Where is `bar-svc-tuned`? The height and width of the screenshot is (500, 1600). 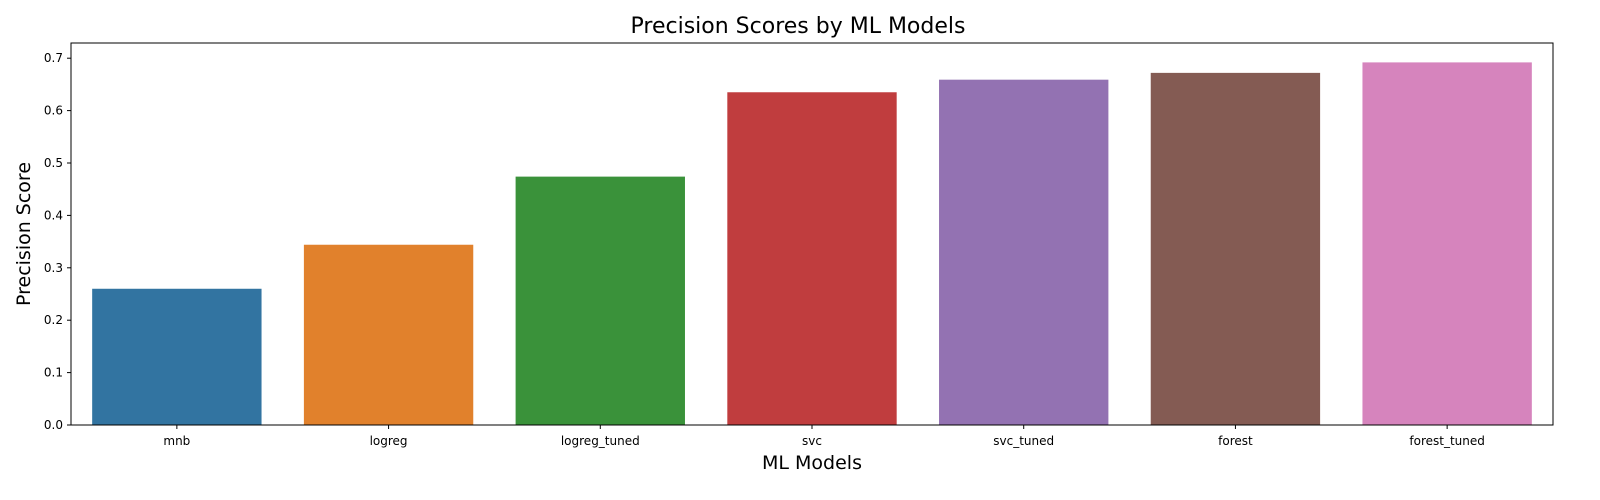 bar-svc-tuned is located at coordinates (1024, 252).